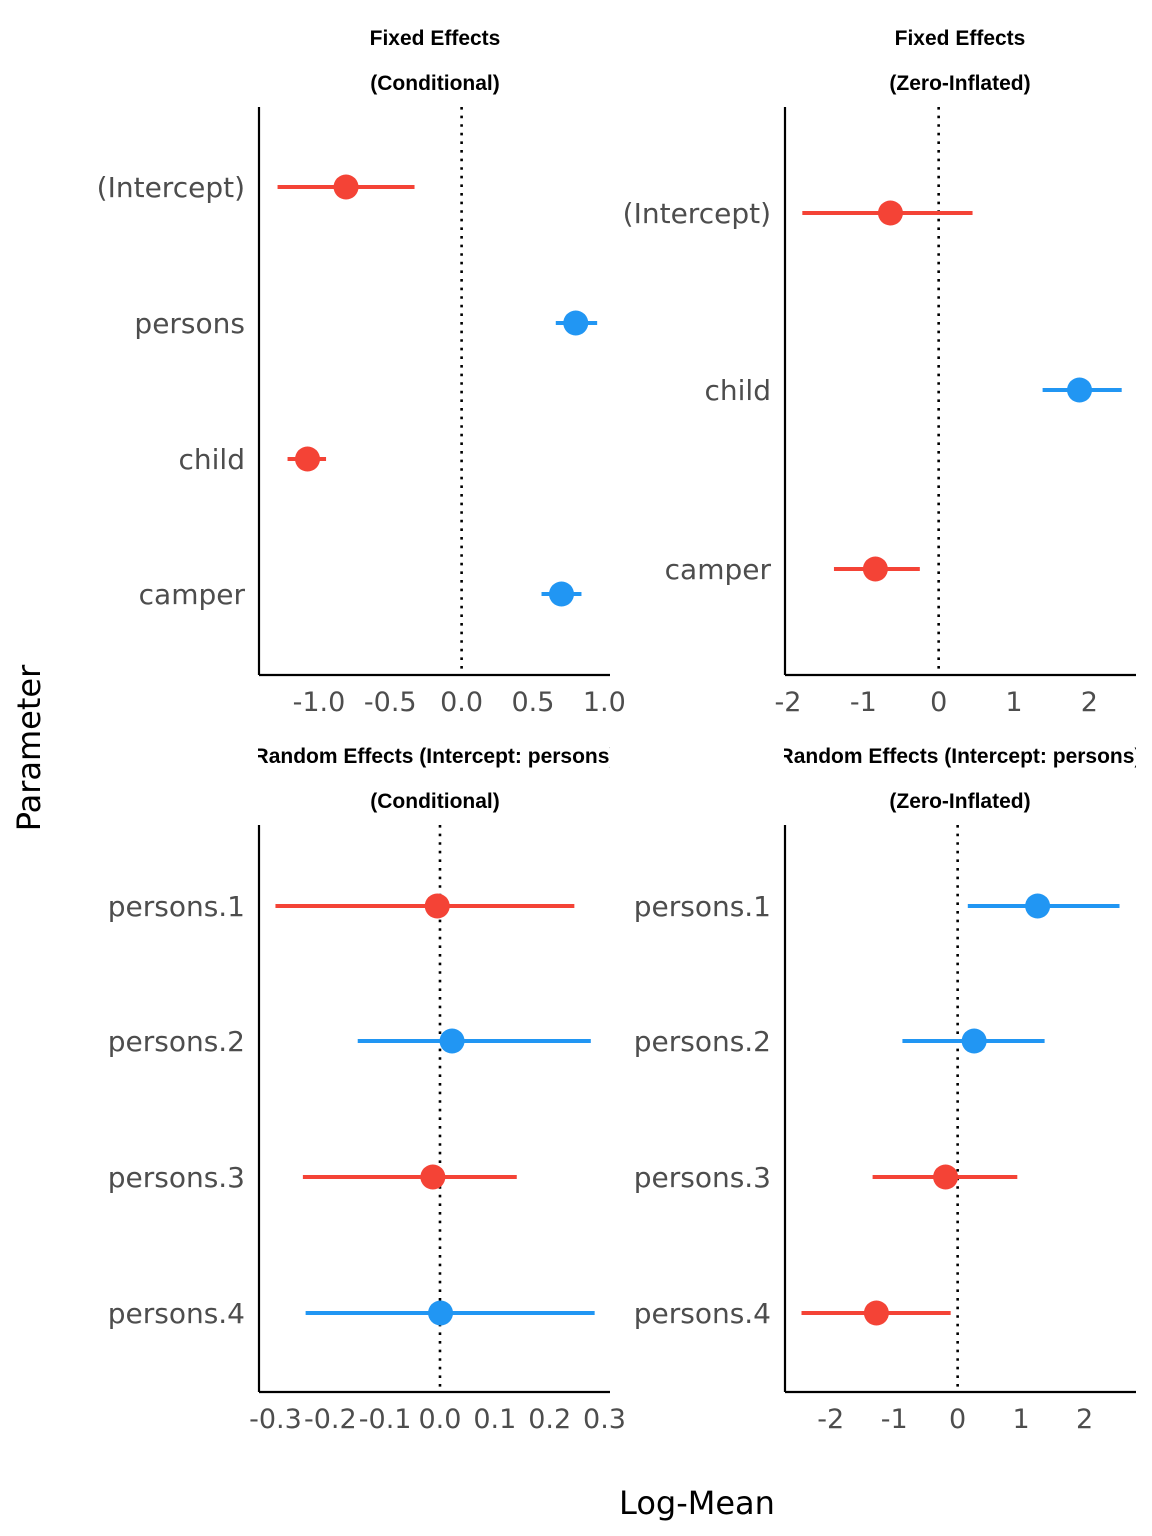  What do you see at coordinates (390, 702) in the screenshot?
I see `x-tick-label: -0.5` at bounding box center [390, 702].